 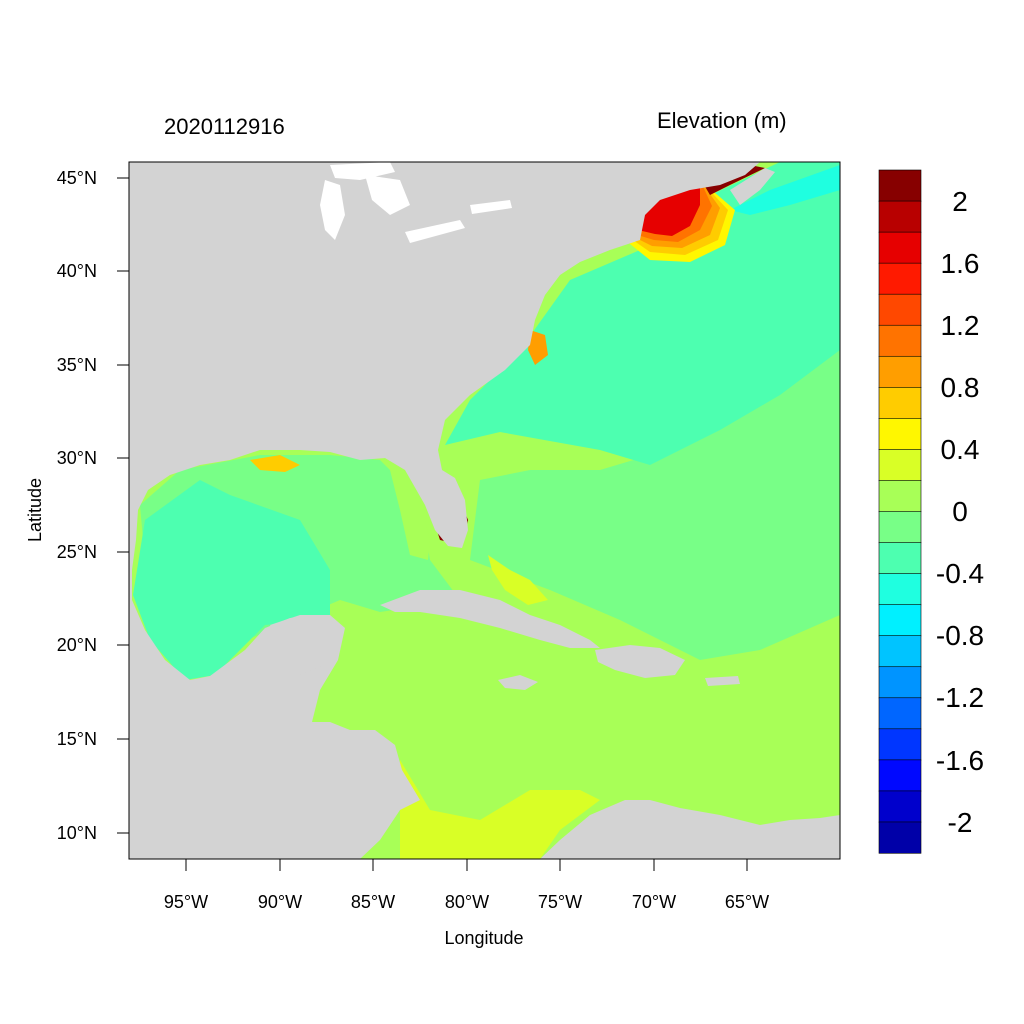 I want to click on lake-erie, so click(x=435, y=231).